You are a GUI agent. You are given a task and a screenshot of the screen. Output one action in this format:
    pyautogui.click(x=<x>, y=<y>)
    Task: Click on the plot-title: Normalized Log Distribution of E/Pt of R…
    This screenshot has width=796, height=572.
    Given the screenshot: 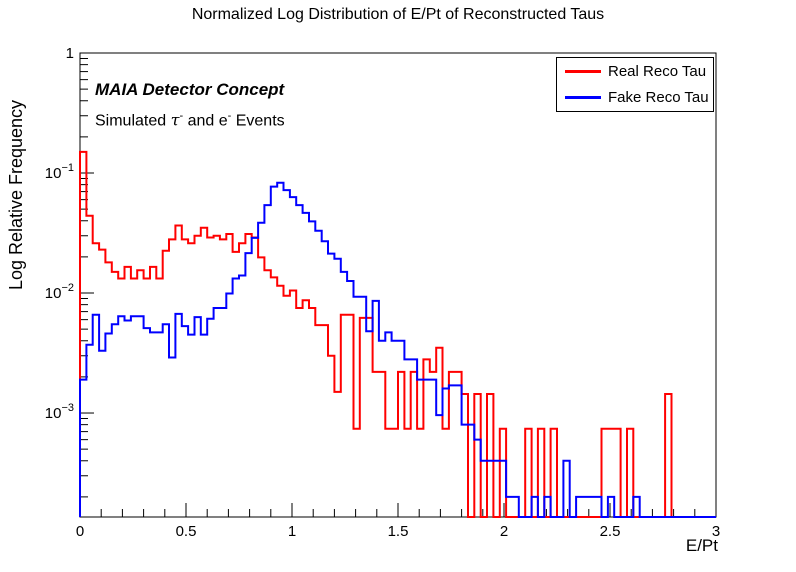 What is the action you would take?
    pyautogui.click(x=398, y=14)
    